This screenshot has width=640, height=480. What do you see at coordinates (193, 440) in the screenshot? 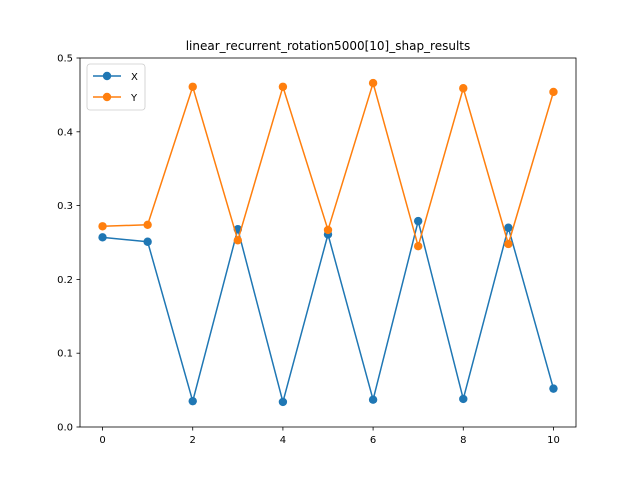
I see `x-tick-label: 2` at bounding box center [193, 440].